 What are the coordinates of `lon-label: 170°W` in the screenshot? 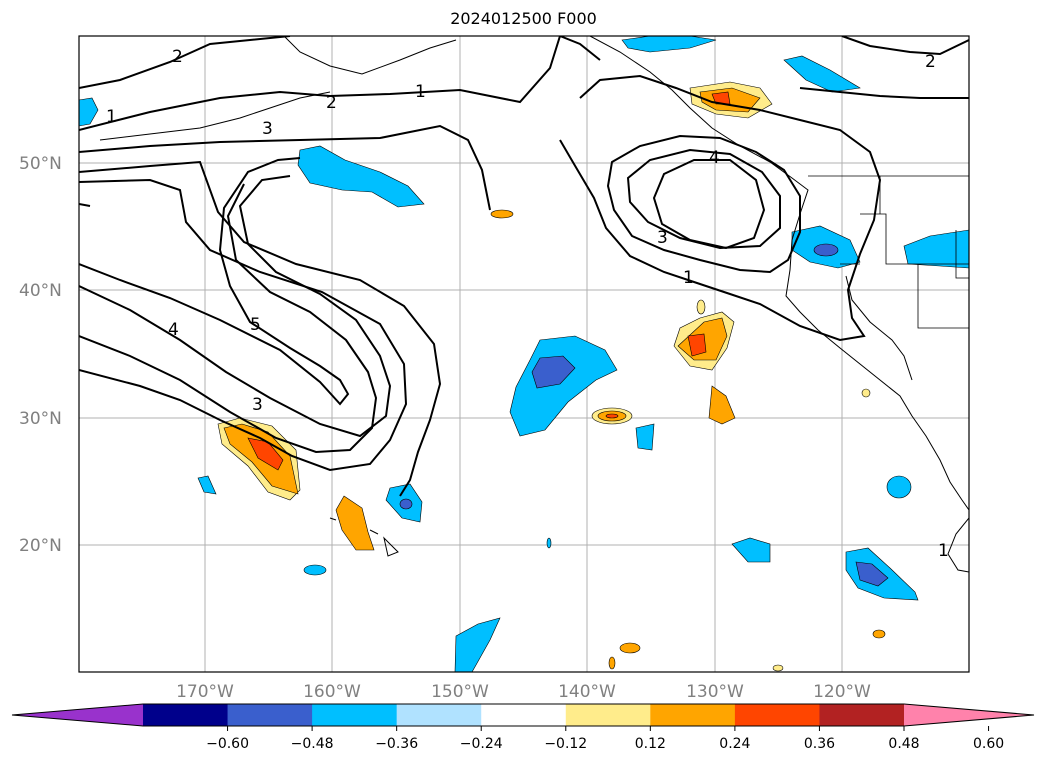 It's located at (205, 692).